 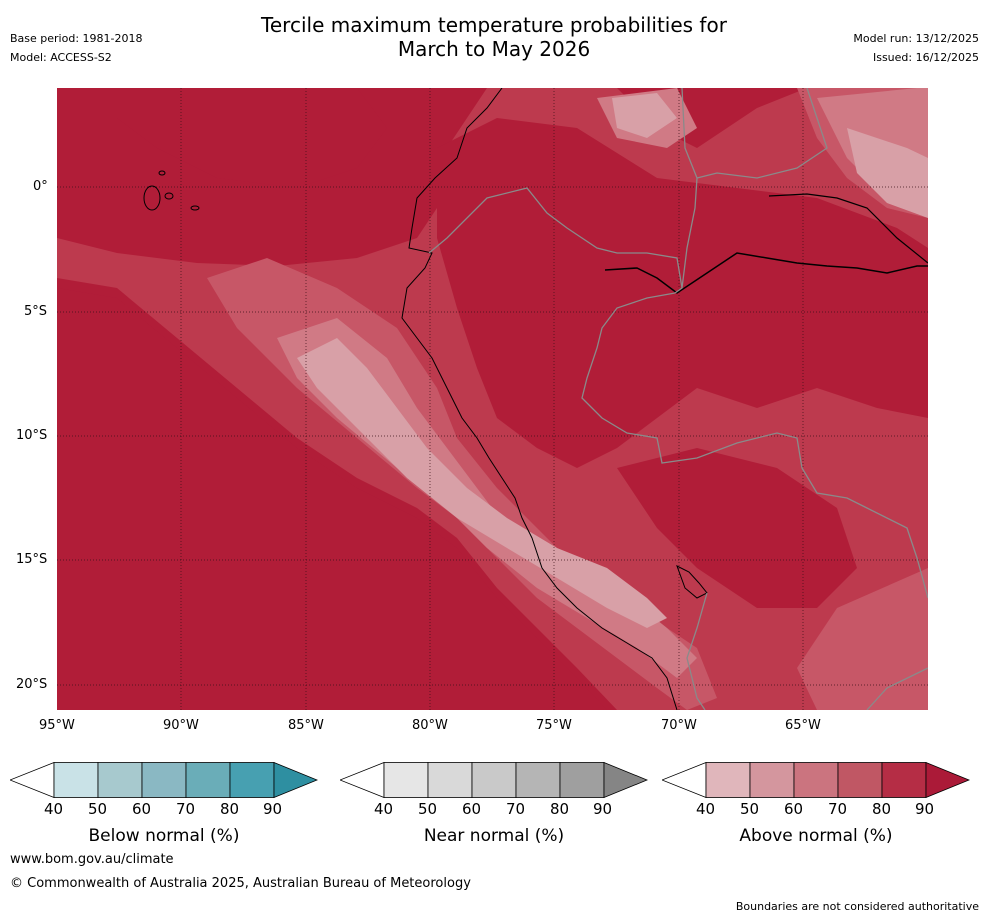 I want to click on lat-label-15s: 15°S, so click(x=32, y=559).